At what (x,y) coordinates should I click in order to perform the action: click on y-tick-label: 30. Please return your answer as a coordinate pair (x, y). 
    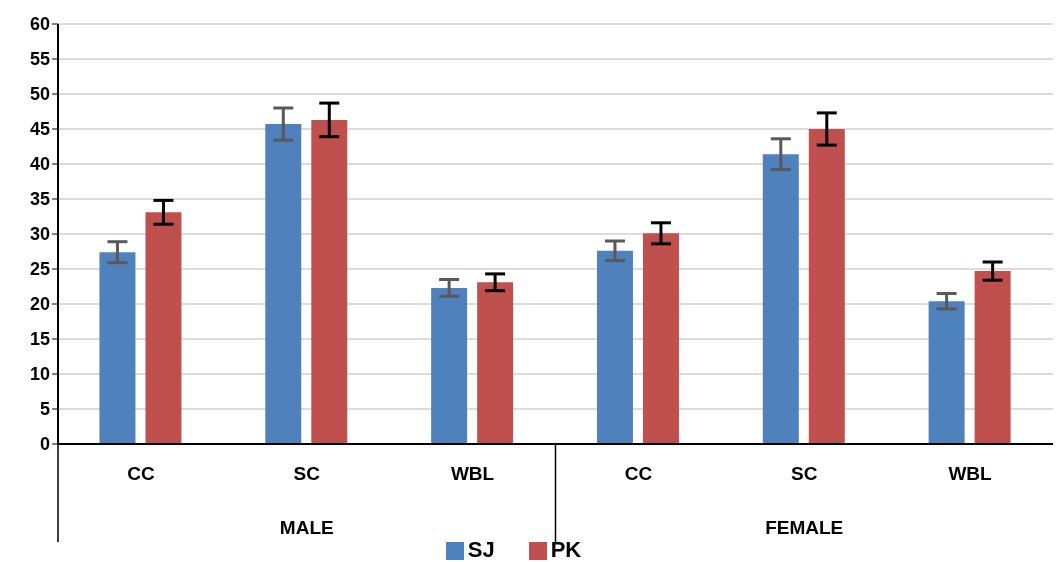
    Looking at the image, I should click on (39, 234).